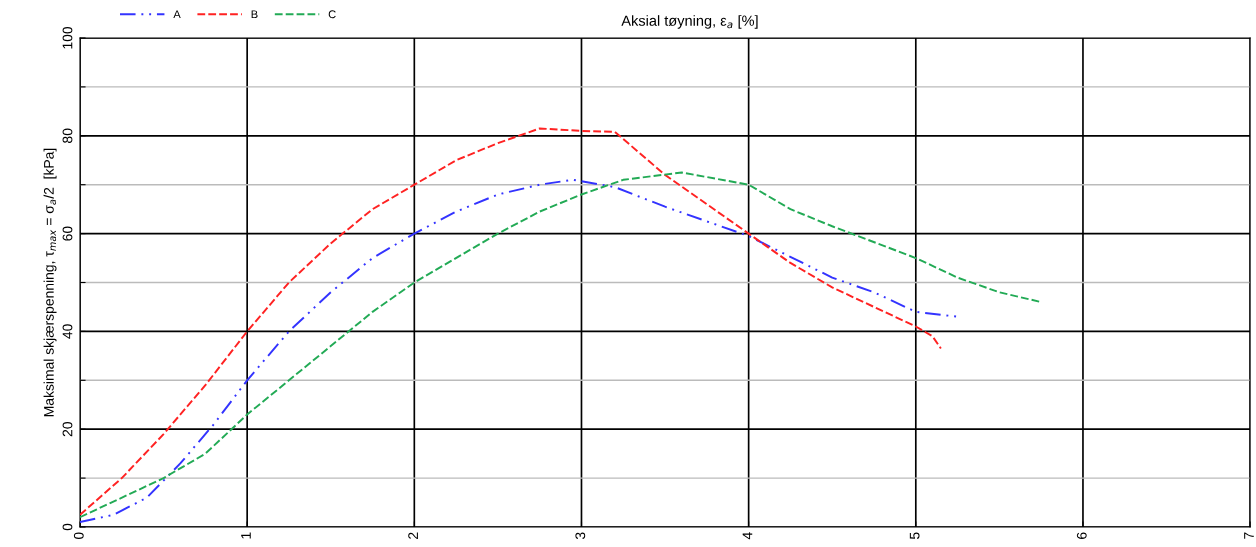 The width and height of the screenshot is (1256, 547). I want to click on y-tick-label: 40, so click(67, 331).